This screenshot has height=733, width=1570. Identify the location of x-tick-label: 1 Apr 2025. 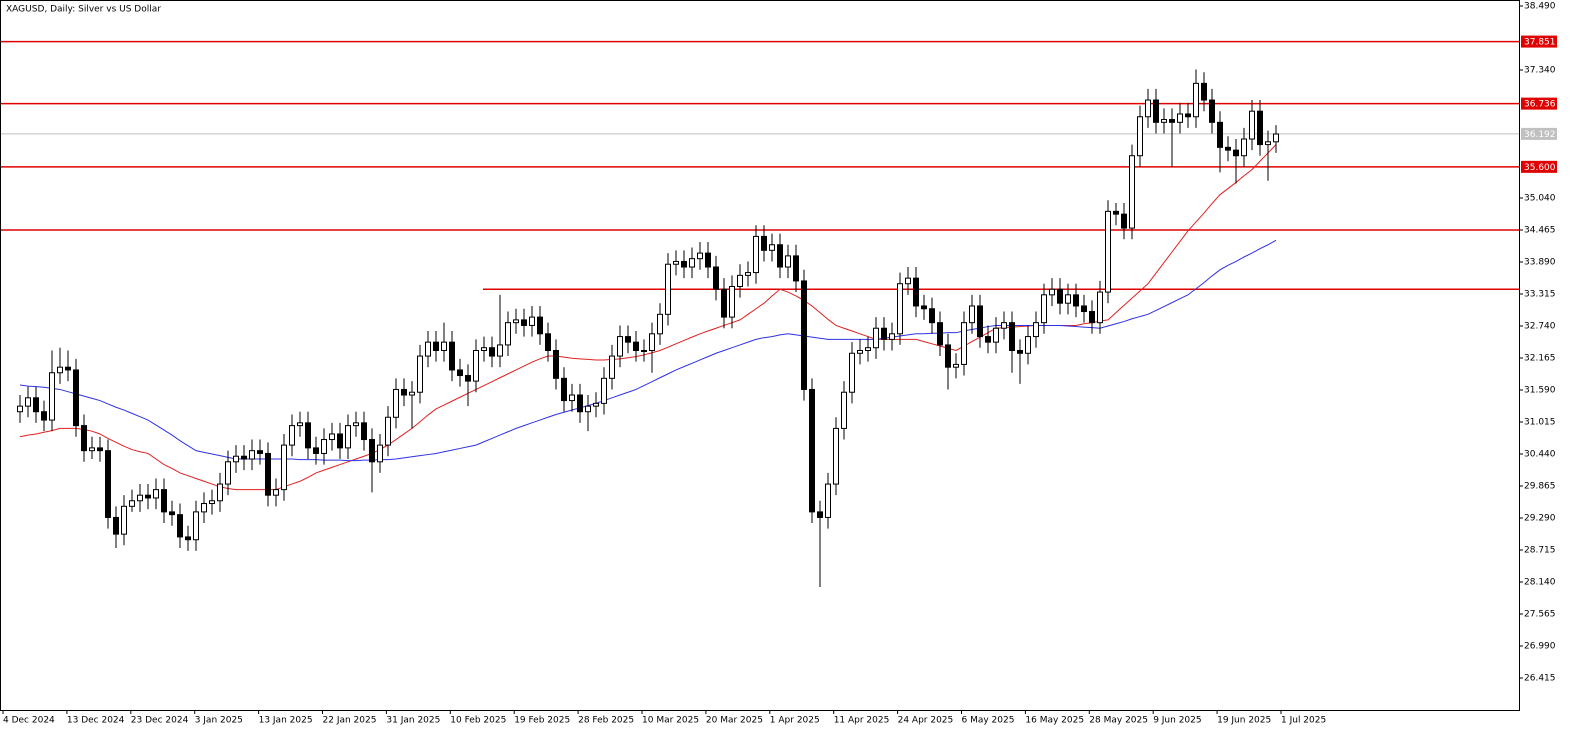
(795, 721).